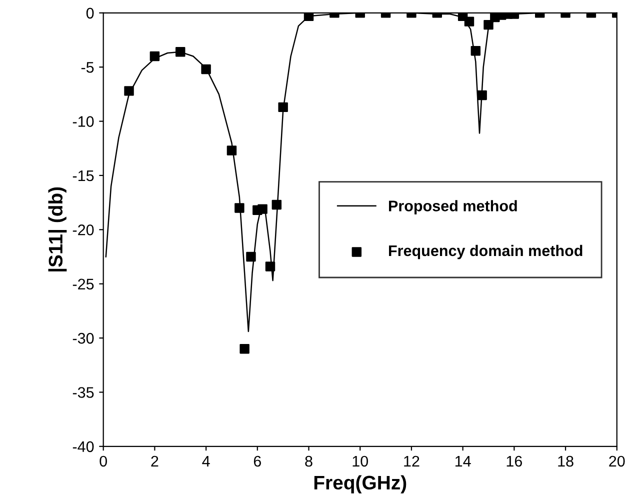 The image size is (634, 496). I want to click on legend-label: Frequency domain method, so click(485, 252).